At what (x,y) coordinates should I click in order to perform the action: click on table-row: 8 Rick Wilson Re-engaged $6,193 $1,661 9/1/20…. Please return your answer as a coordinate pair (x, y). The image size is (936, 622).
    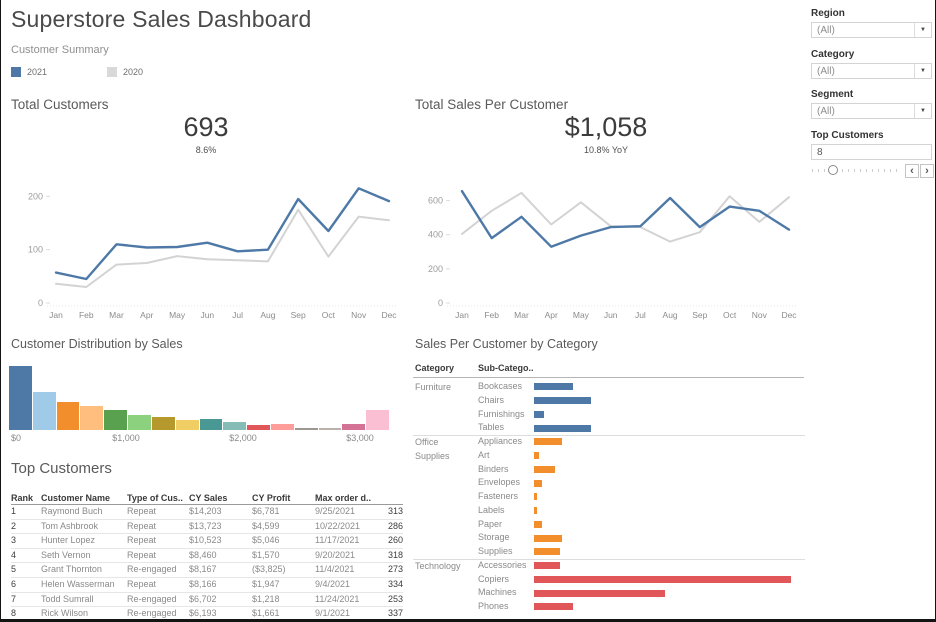
    Looking at the image, I should click on (207, 613).